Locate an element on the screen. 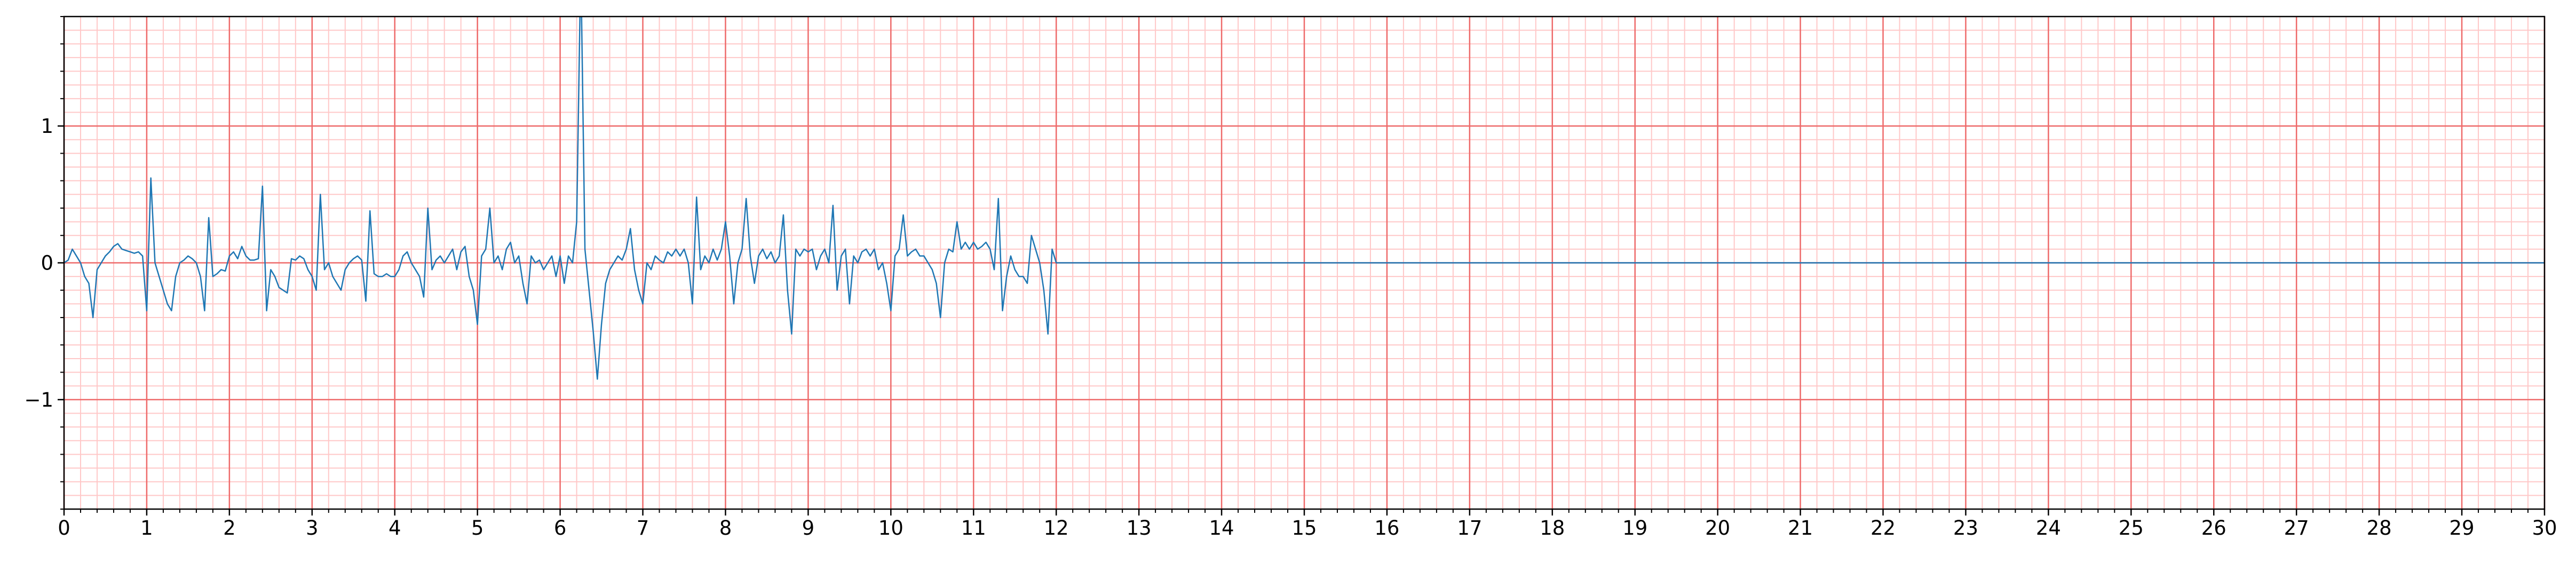 The image size is (2576, 563). x-tick-label: 10 is located at coordinates (890, 528).